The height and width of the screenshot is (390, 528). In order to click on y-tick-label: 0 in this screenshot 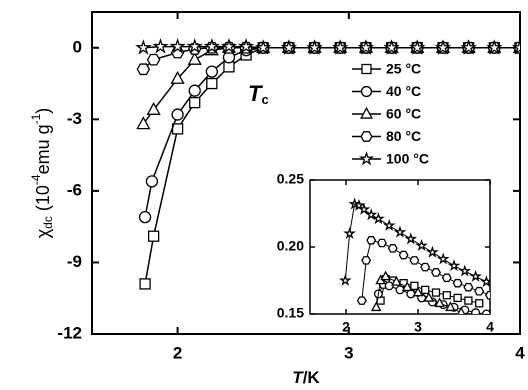, I will do `click(77, 46)`.